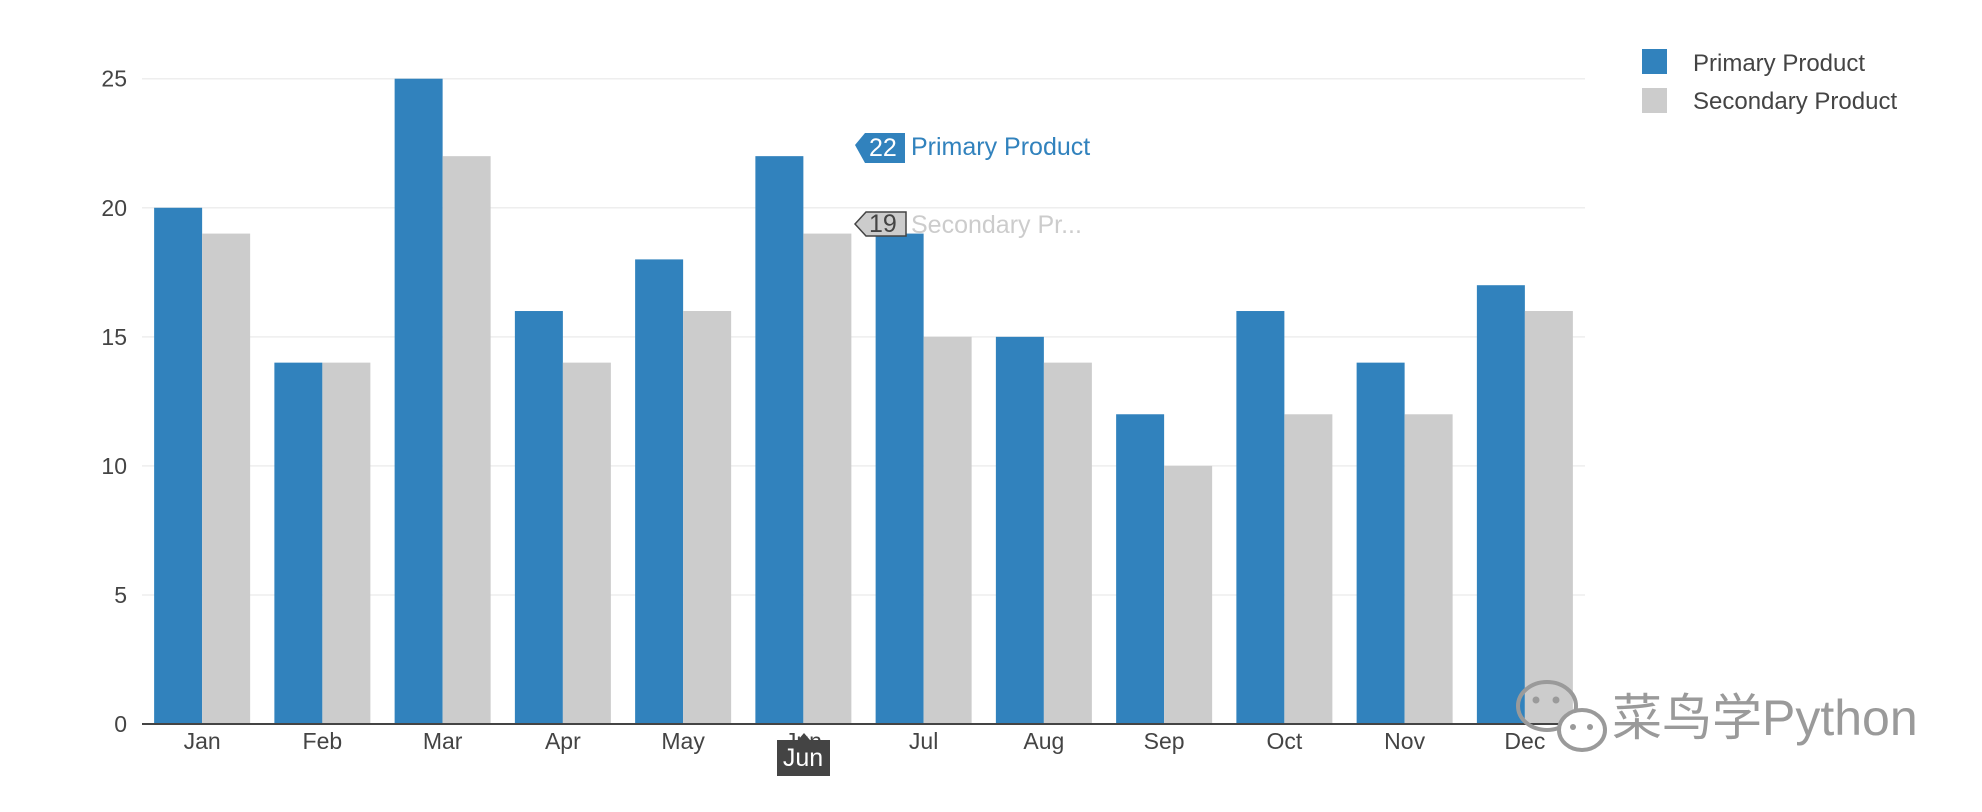 The width and height of the screenshot is (1982, 812). I want to click on x-tick-label: Feb, so click(323, 741).